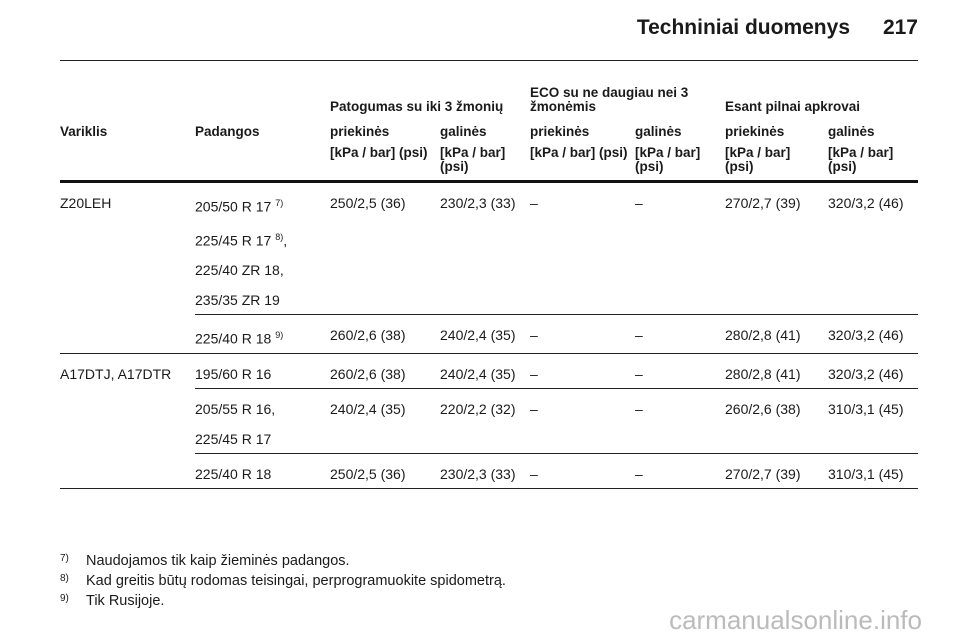  Describe the element at coordinates (227, 131) in the screenshot. I see `column-header: Padangos` at that location.